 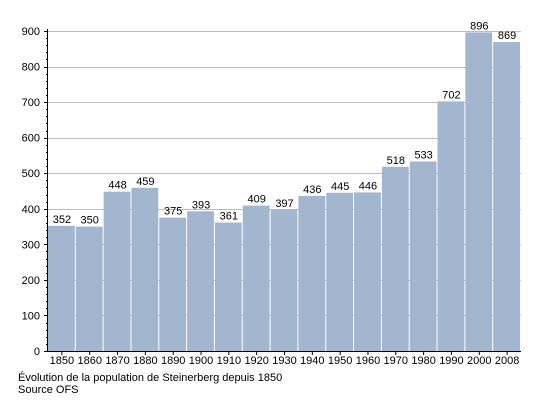 I want to click on data-label-1860: 350, so click(x=90, y=221).